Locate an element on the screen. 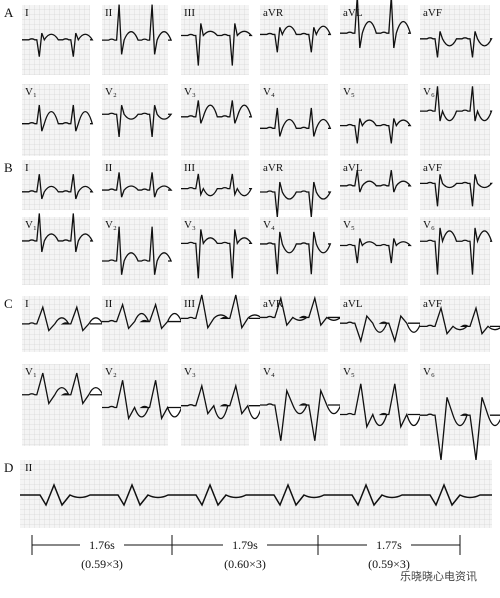 The height and width of the screenshot is (598, 500). interval-calculation: (0.60×3) is located at coordinates (245, 564).